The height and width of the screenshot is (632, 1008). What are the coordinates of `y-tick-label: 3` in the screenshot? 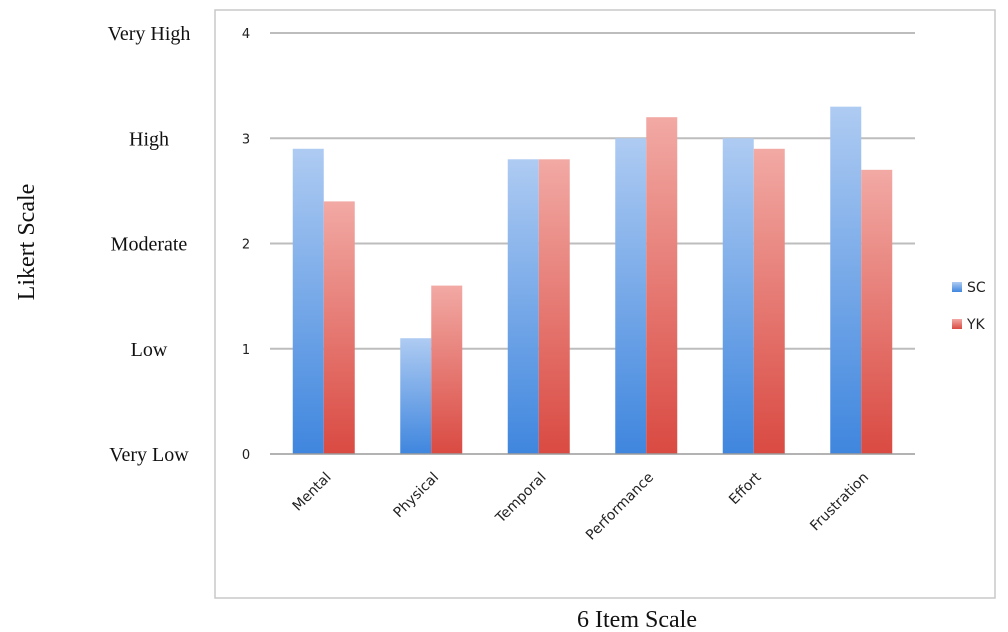 It's located at (246, 139).